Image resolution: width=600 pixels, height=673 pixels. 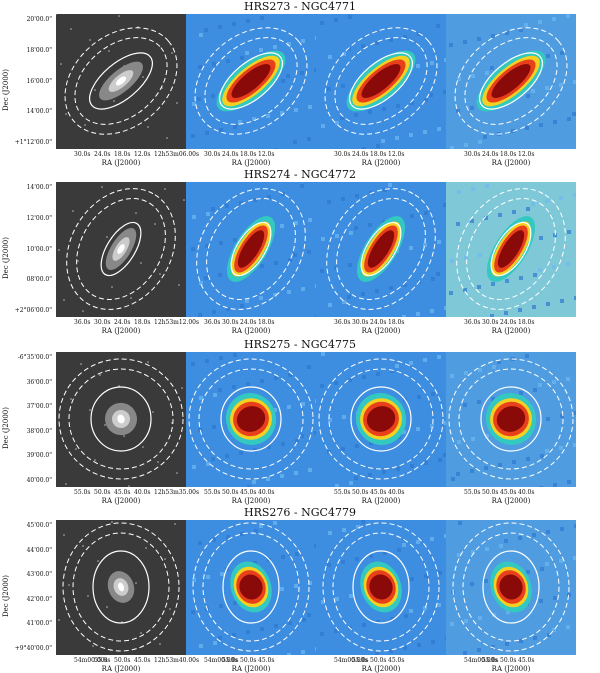 I want to click on ra-tick-label: 12h53m12.00s, so click(x=177, y=322).